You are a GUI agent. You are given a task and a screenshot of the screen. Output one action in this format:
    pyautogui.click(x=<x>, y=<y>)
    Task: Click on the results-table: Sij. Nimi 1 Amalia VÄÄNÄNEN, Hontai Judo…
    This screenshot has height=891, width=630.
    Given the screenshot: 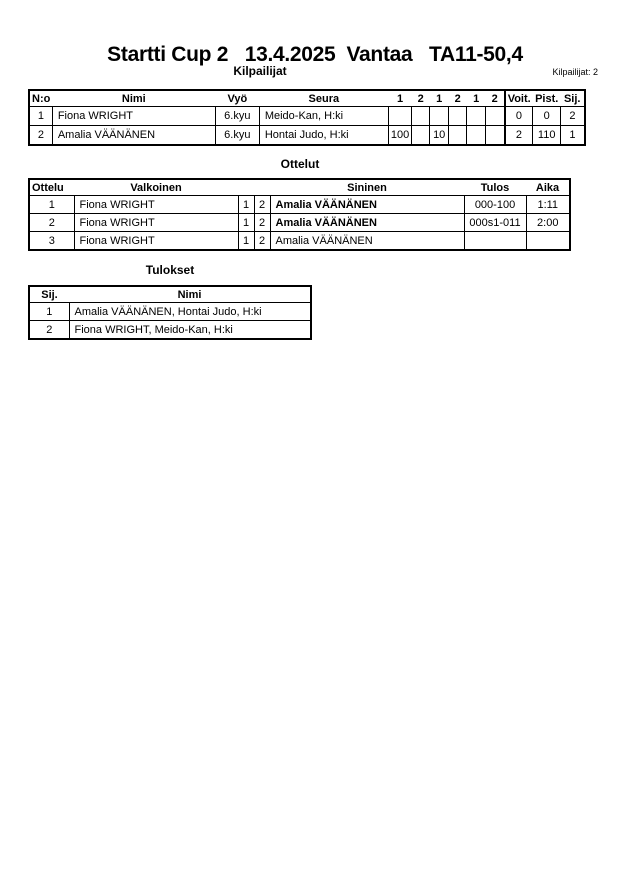 What is the action you would take?
    pyautogui.click(x=170, y=312)
    